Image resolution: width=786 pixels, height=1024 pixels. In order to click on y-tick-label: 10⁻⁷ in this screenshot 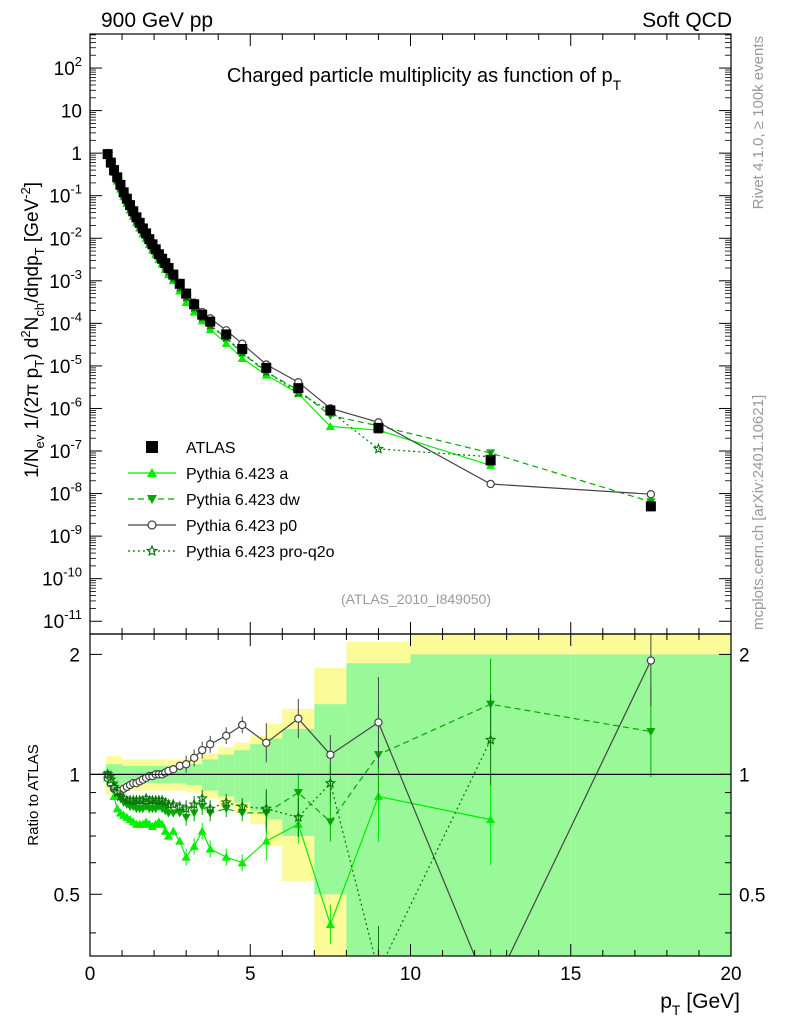, I will do `click(65, 450)`.